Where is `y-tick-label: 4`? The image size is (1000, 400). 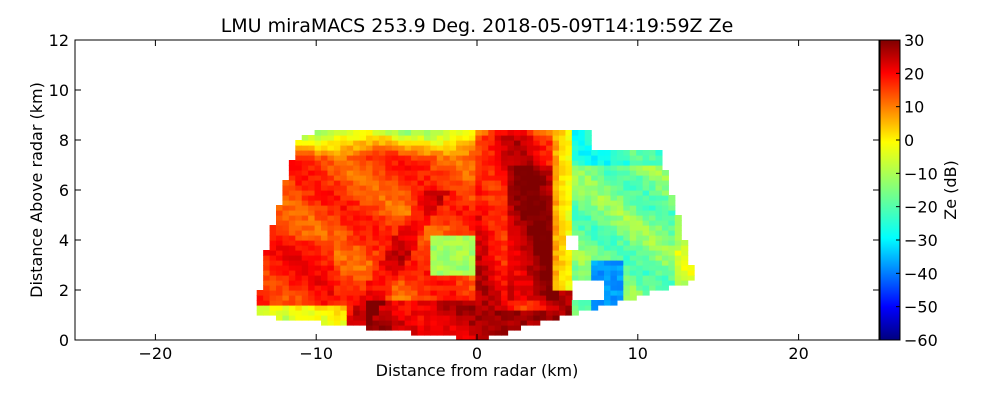 y-tick-label: 4 is located at coordinates (64, 240).